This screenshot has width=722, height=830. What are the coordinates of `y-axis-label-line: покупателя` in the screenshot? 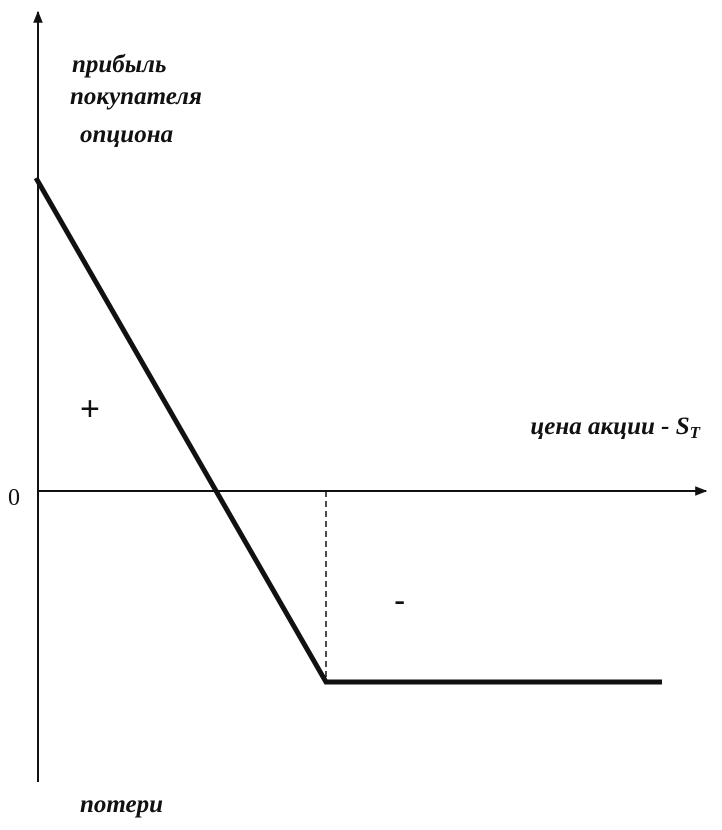 It's located at (136, 96).